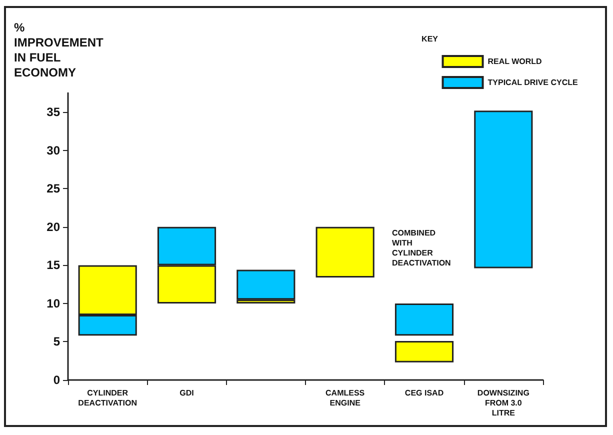  Describe the element at coordinates (503, 403) in the screenshot. I see `x-tick-label: DOWNSIZING FROM 3.0 LITRE` at that location.